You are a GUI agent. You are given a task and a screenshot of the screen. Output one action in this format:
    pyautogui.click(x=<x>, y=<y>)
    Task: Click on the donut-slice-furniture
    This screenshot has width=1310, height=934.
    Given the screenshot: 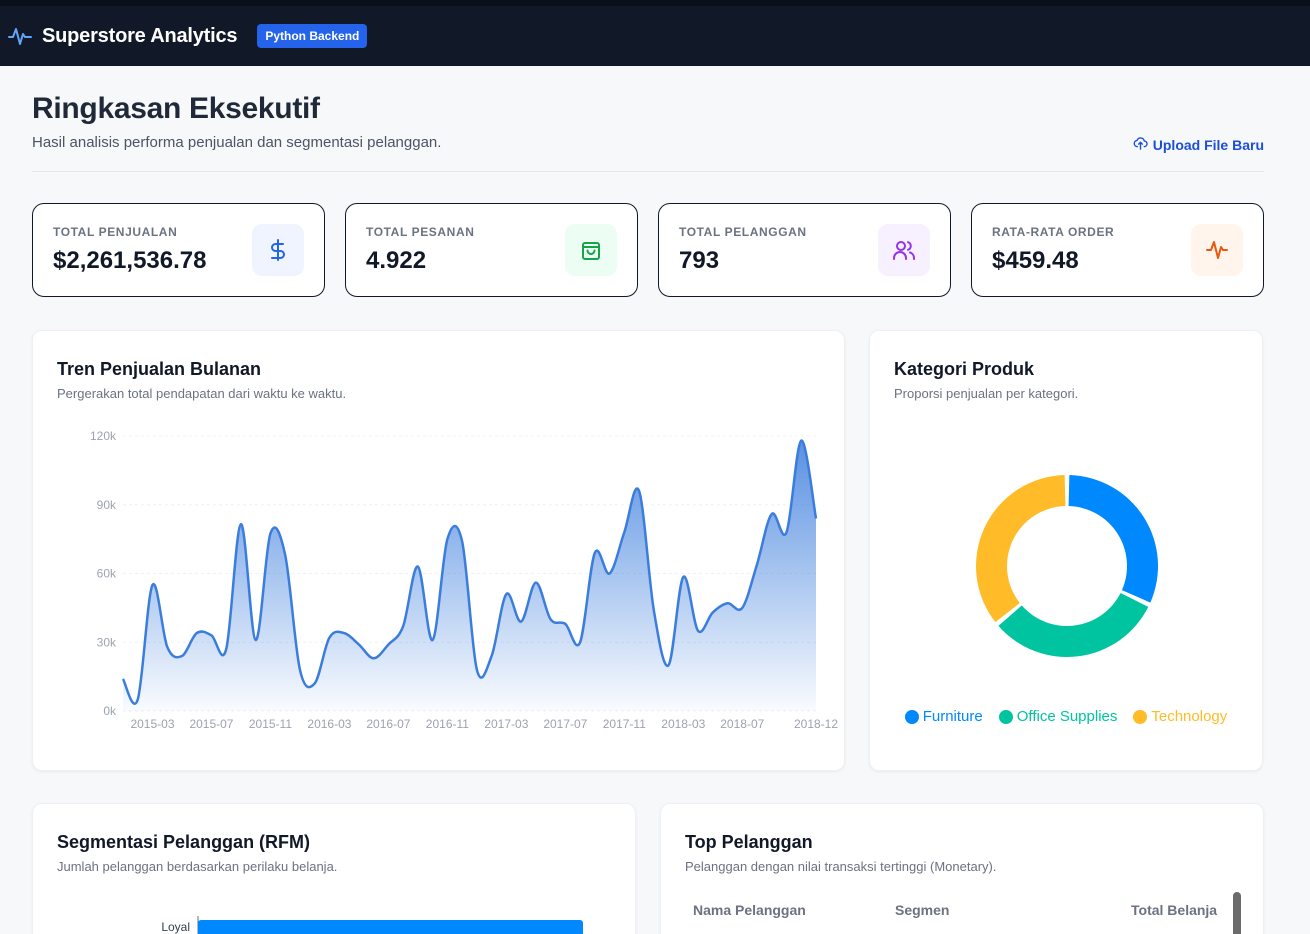 What is the action you would take?
    pyautogui.click(x=1113, y=539)
    